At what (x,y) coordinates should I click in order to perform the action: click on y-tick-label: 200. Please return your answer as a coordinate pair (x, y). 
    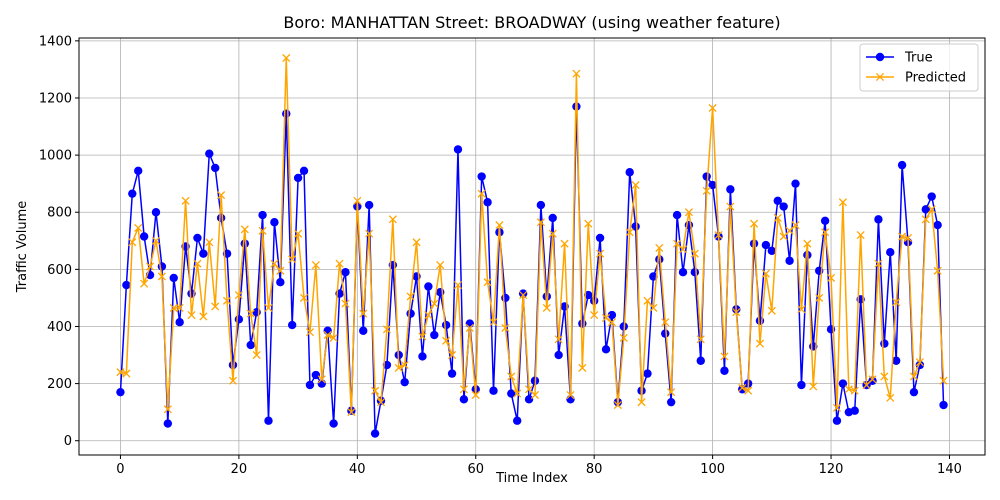
    Looking at the image, I should click on (59, 384).